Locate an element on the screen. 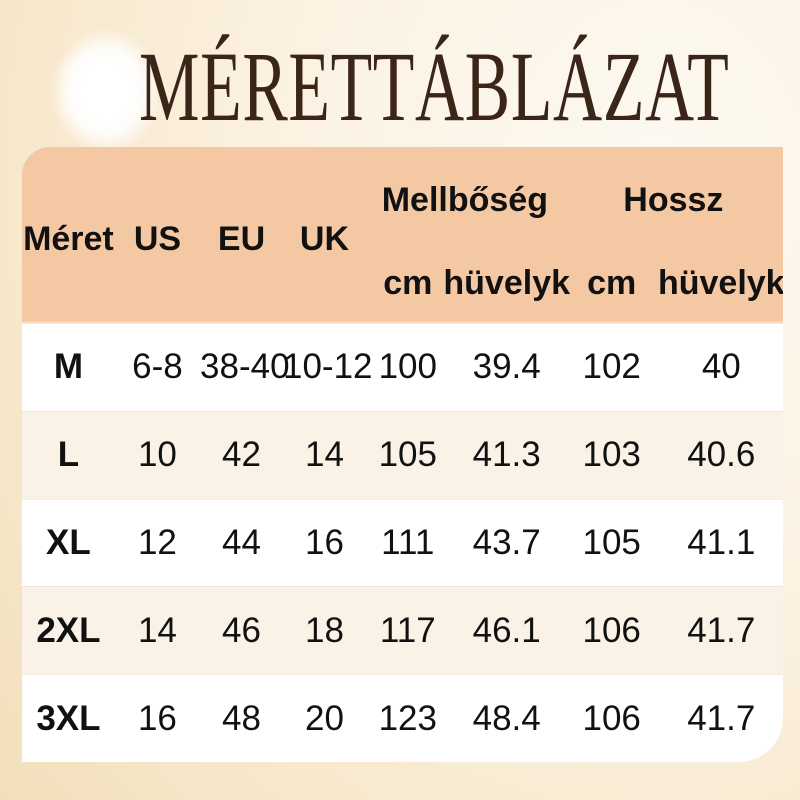 The width and height of the screenshot is (800, 800). value-cell: 43.7 is located at coordinates (506, 542).